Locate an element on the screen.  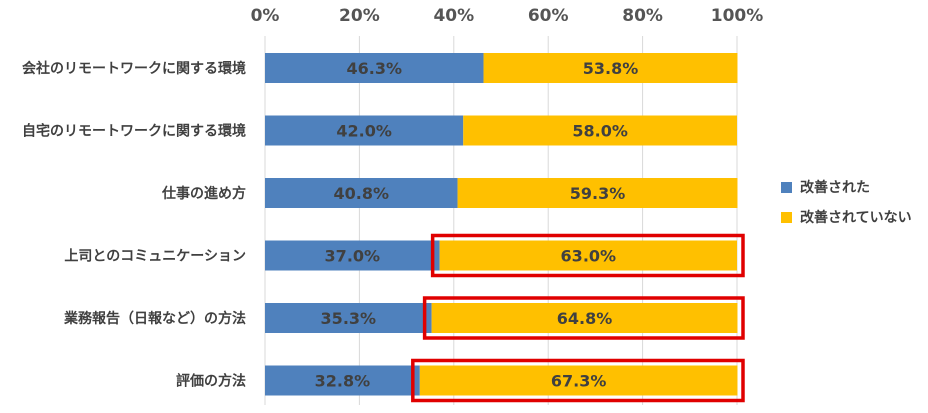
x-tick-label: 20% is located at coordinates (359, 16).